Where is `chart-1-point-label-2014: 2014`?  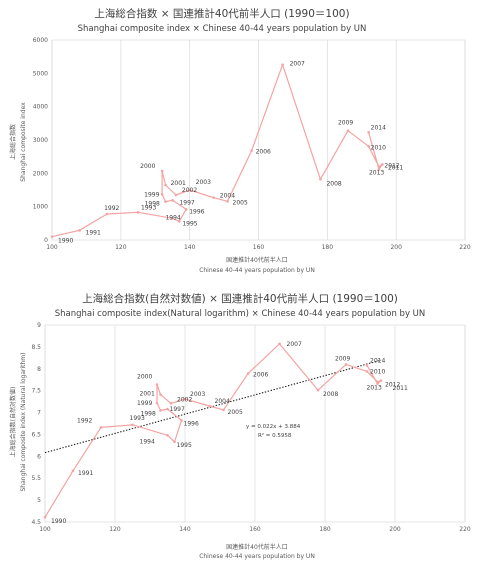 chart-1-point-label-2014: 2014 is located at coordinates (378, 127).